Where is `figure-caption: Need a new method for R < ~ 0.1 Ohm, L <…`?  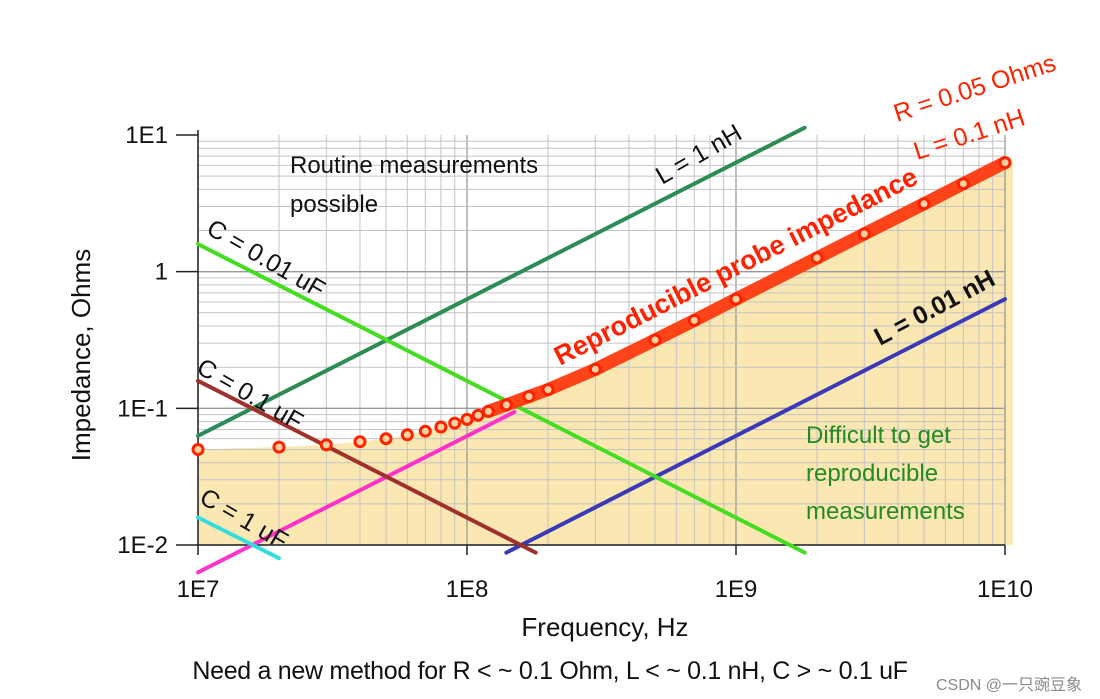
figure-caption: Need a new method for R < ~ 0.1 Ohm, L <… is located at coordinates (550, 671).